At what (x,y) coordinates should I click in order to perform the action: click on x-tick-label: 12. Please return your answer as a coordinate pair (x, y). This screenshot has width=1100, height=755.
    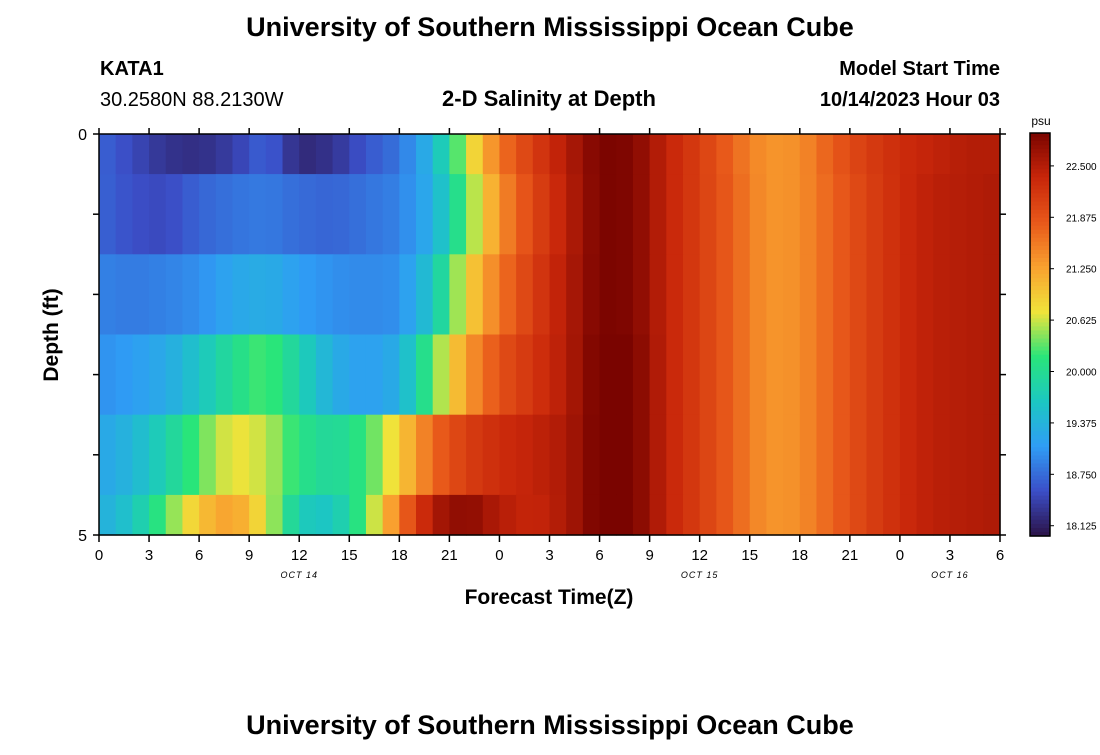
    Looking at the image, I should click on (699, 555).